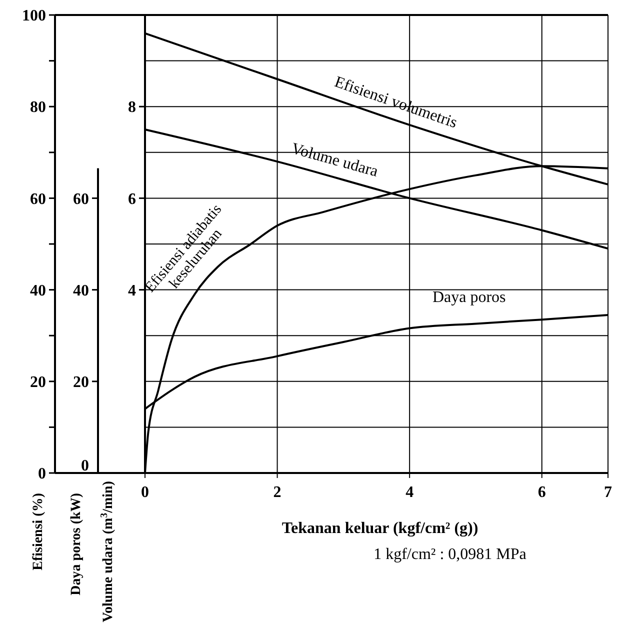 This screenshot has width=621, height=637. What do you see at coordinates (542, 492) in the screenshot?
I see `x-tick-label: 6` at bounding box center [542, 492].